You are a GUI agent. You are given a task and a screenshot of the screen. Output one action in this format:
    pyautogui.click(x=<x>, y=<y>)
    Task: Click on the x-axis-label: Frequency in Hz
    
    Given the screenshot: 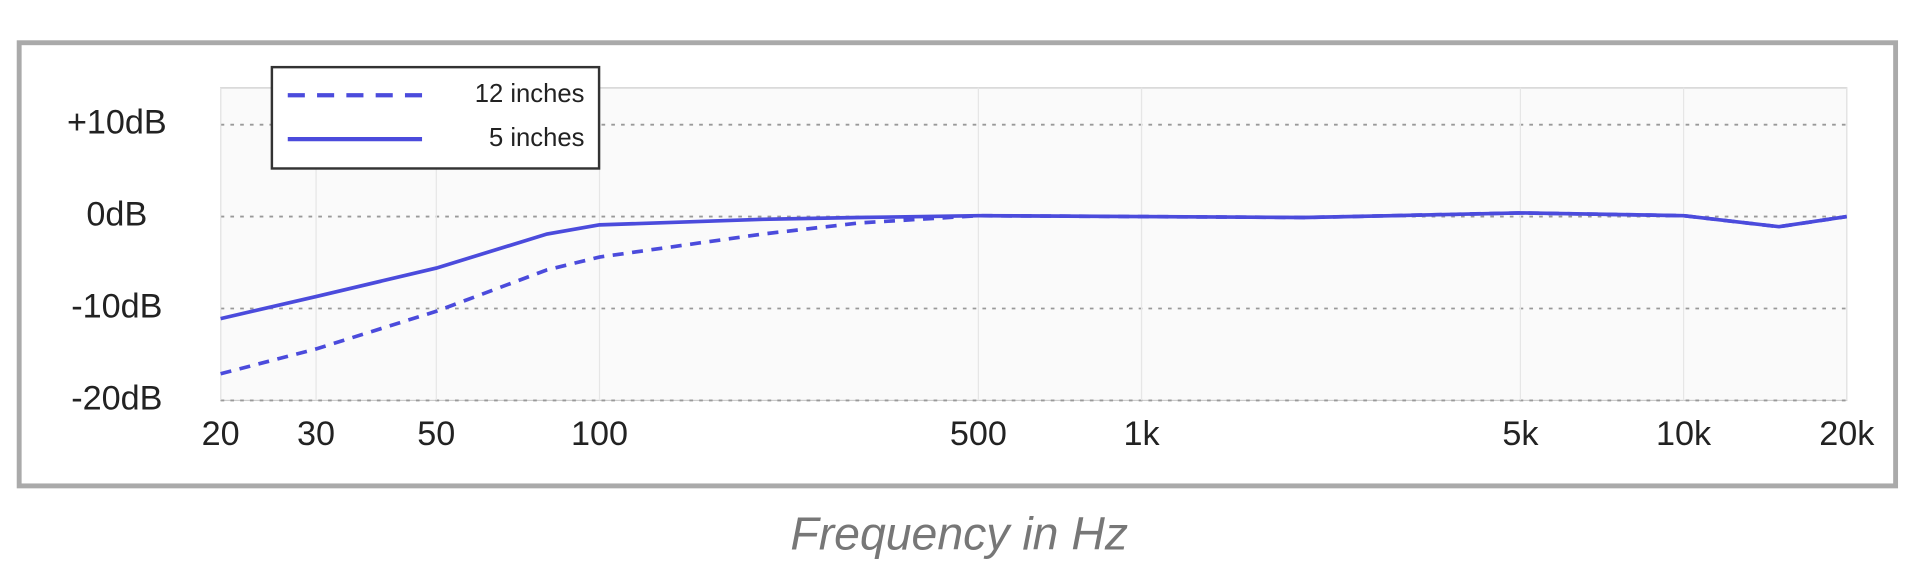 What is the action you would take?
    pyautogui.click(x=959, y=533)
    